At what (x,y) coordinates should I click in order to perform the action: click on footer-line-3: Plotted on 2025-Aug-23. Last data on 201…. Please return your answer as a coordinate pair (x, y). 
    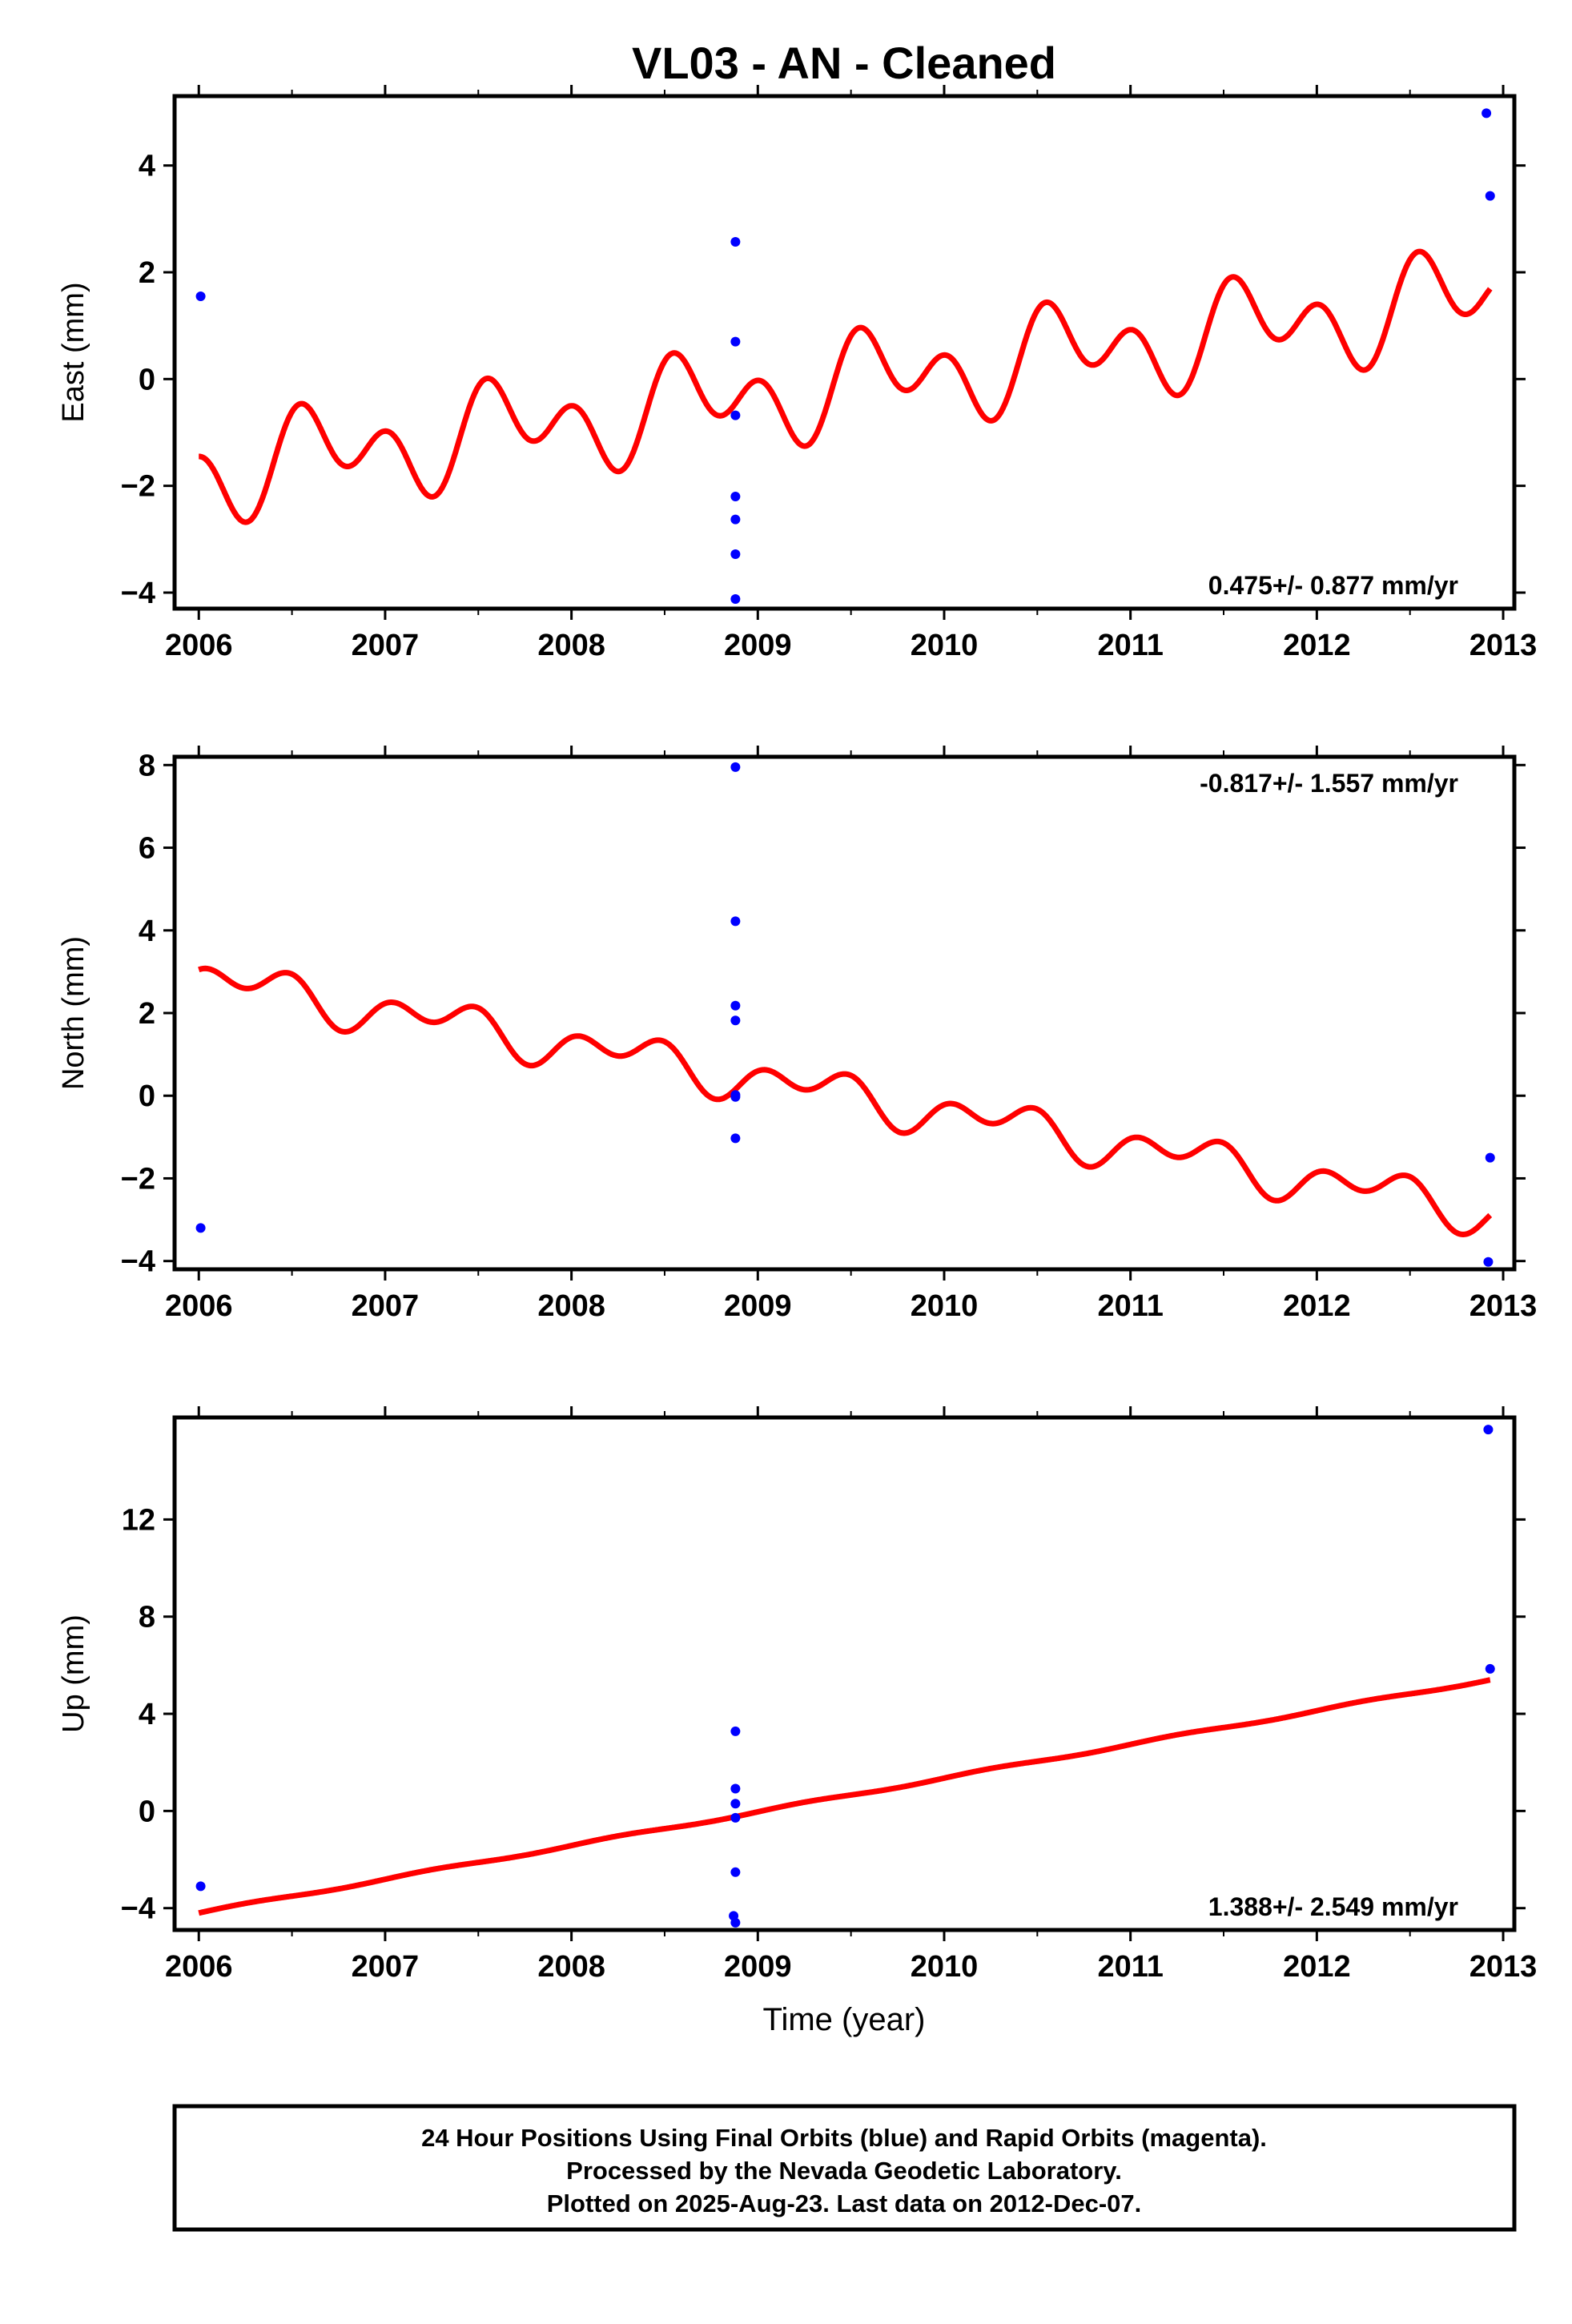
    Looking at the image, I should click on (844, 2203).